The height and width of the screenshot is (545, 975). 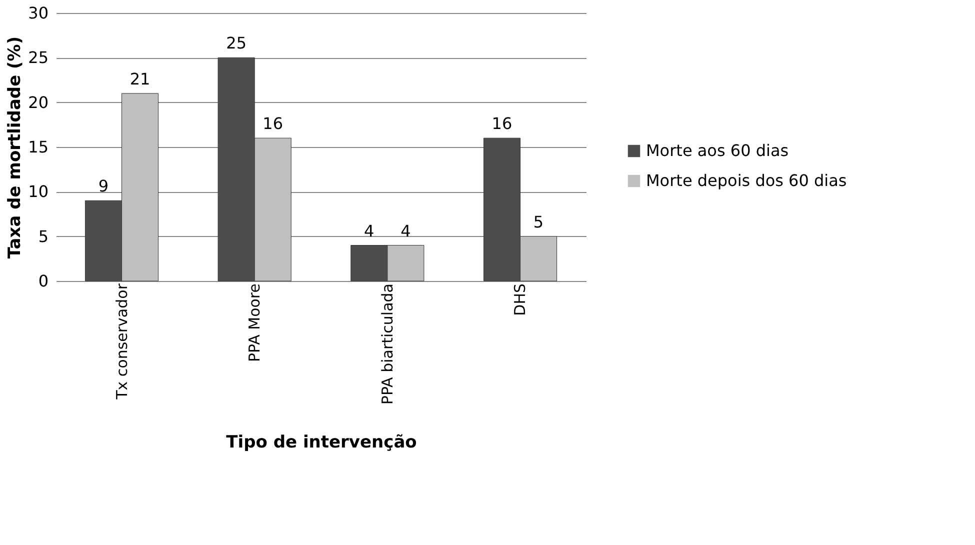 I want to click on y-axis-title: Taxa de mortlidade (%), so click(x=15, y=147).